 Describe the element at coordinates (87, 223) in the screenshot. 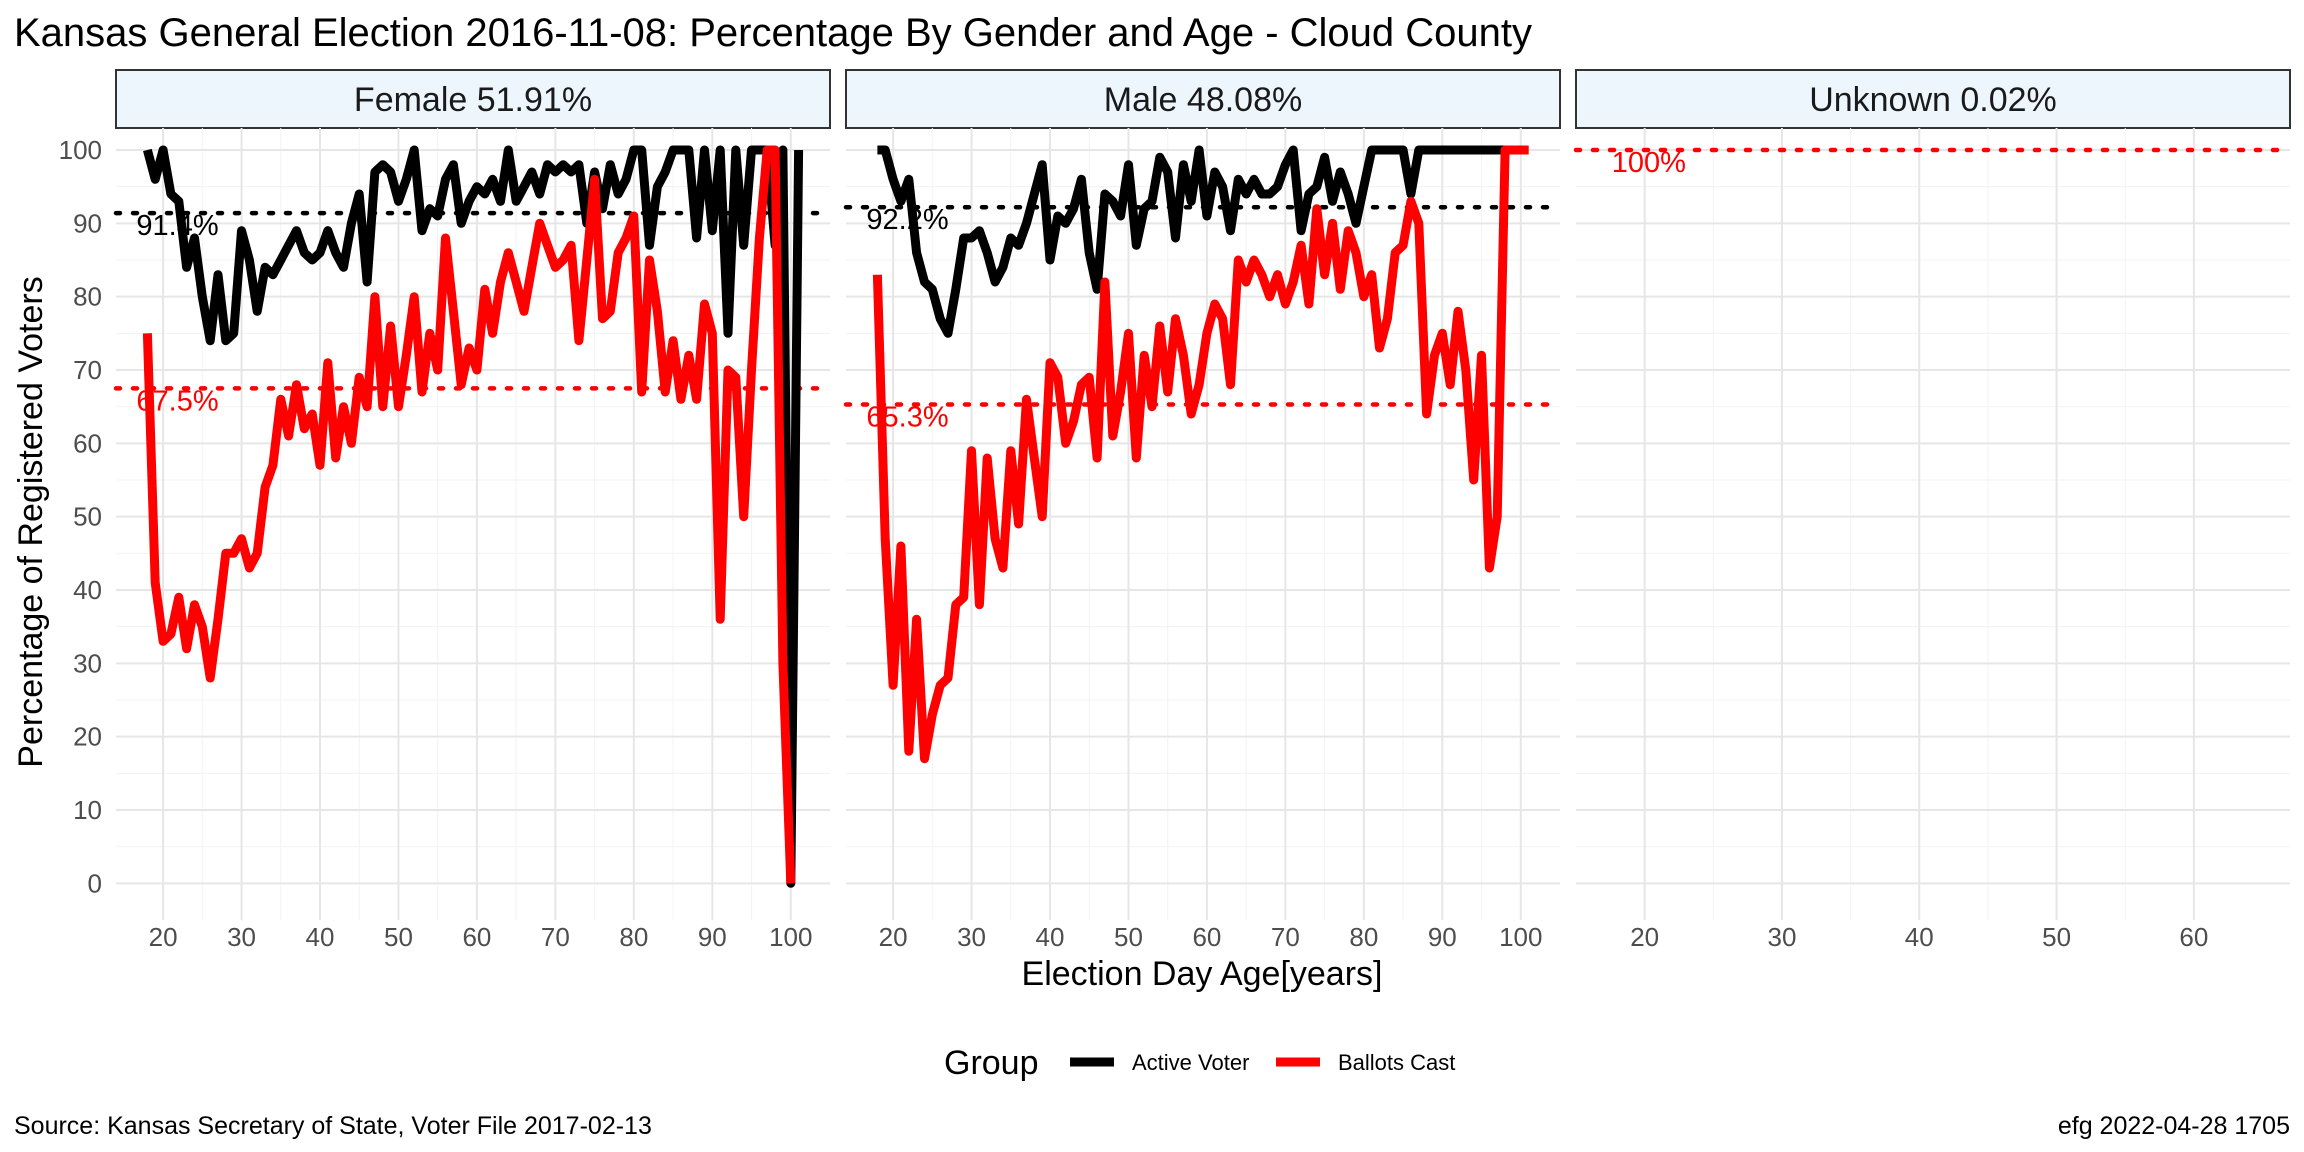

I see `y-tick-label: 90` at that location.